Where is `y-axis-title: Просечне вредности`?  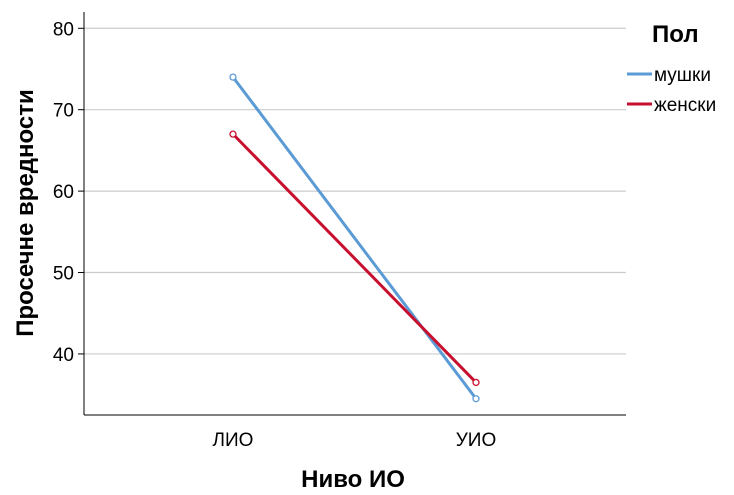 y-axis-title: Просечне вредности is located at coordinates (25, 213).